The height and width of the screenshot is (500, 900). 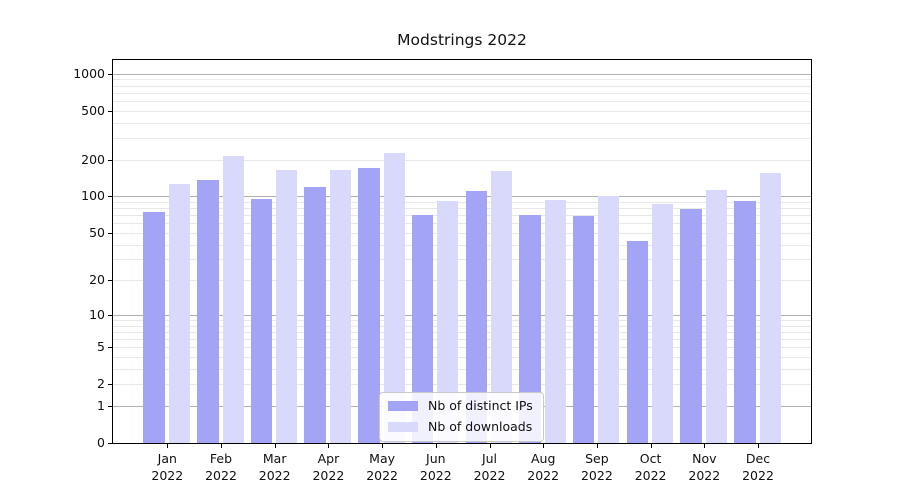 I want to click on x-tick-label-nov: Nov 2022, so click(x=704, y=467).